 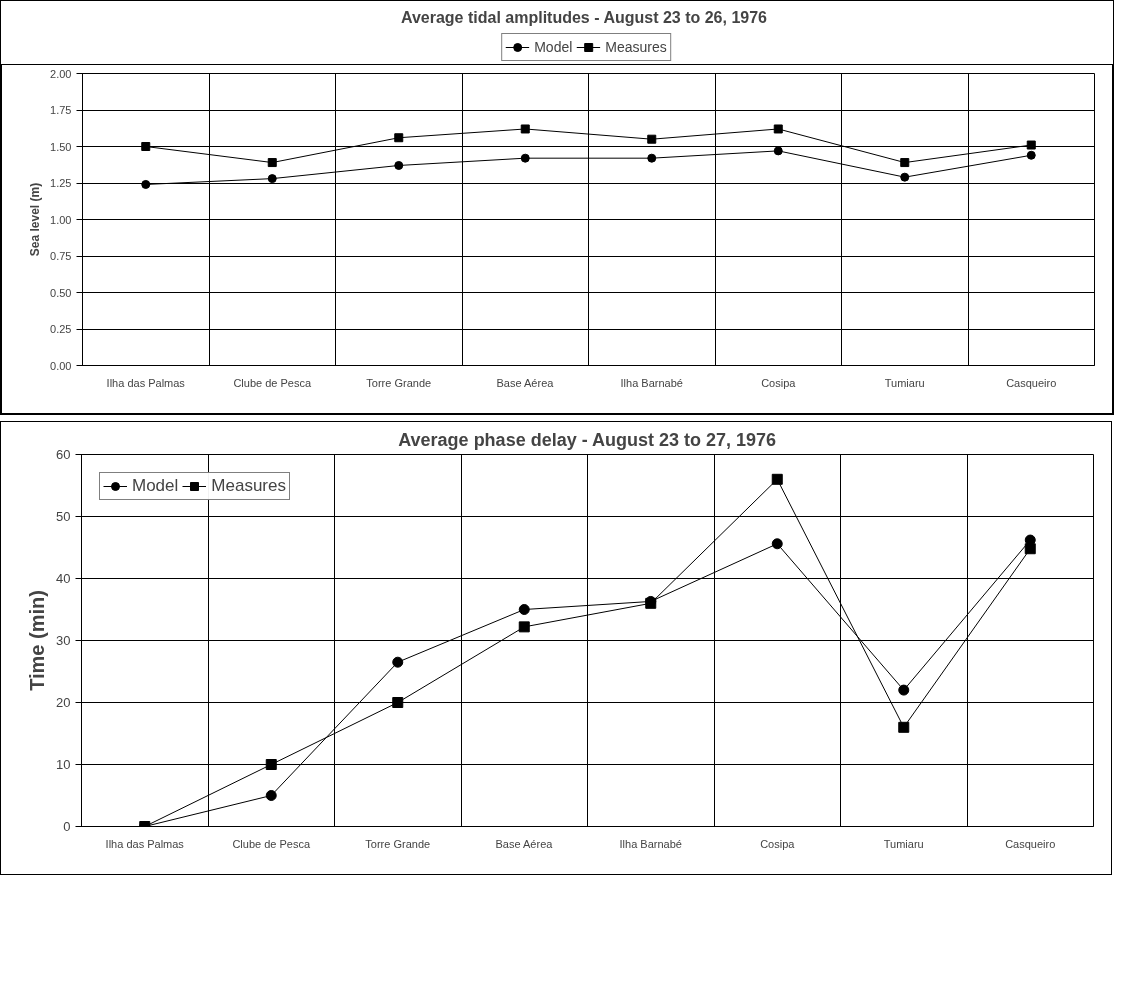 I want to click on y-tick-label: 2.00, so click(x=61, y=73).